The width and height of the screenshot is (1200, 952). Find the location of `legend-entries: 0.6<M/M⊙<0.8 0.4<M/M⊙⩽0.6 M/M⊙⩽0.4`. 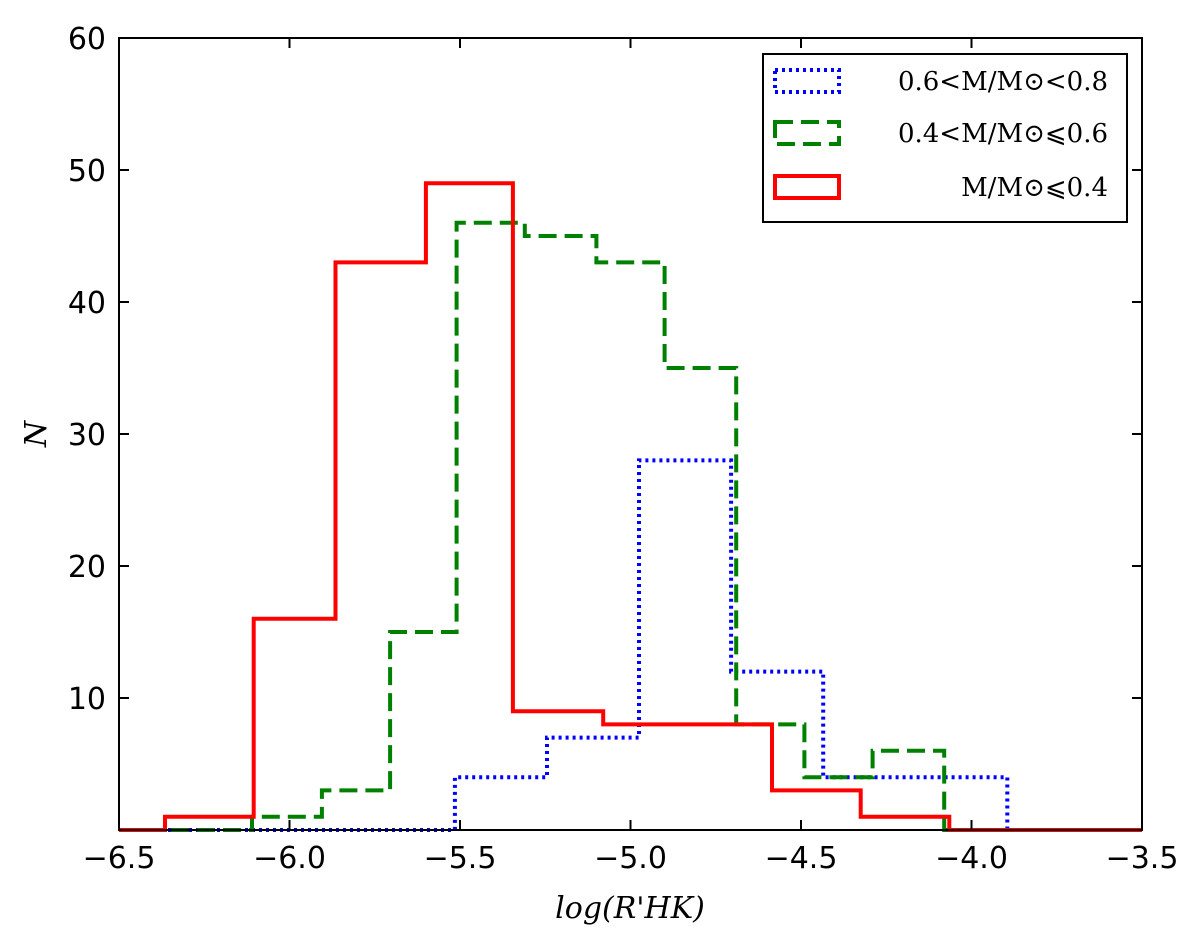

legend-entries: 0.6<M/M⊙<0.8 0.4<M/M⊙⩽0.6 M/M⊙⩽0.4 is located at coordinates (940, 135).